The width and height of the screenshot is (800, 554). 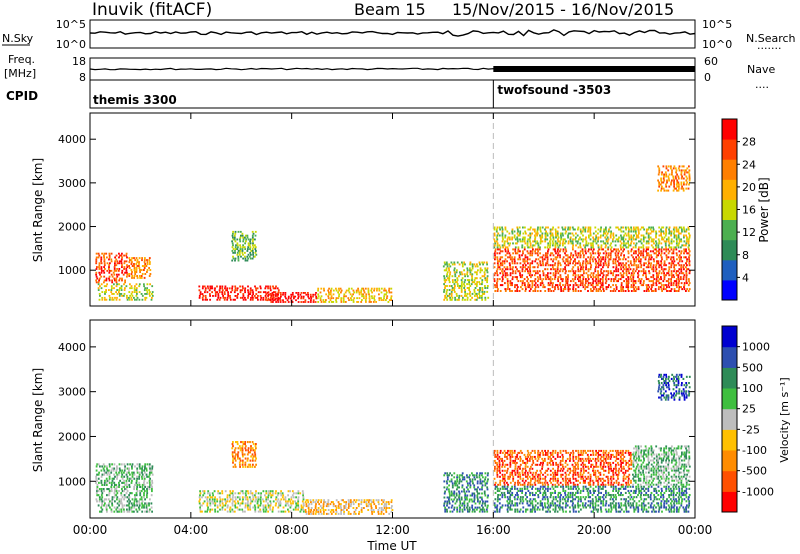 I want to click on data-region, so click(x=592, y=270).